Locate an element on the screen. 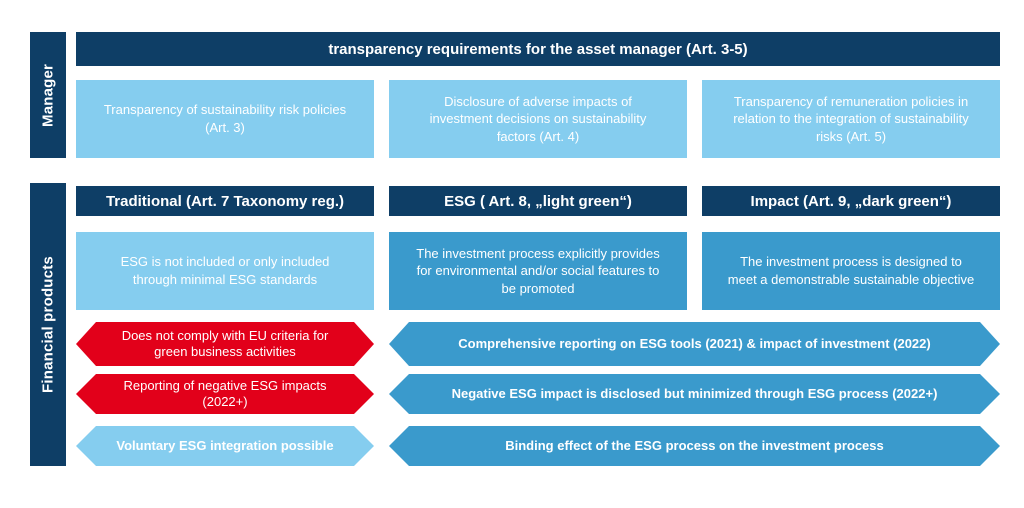 Image resolution: width=1024 pixels, height=508 pixels. column-header-impact: Impact (Art. 9, „dark green“) is located at coordinates (851, 201).